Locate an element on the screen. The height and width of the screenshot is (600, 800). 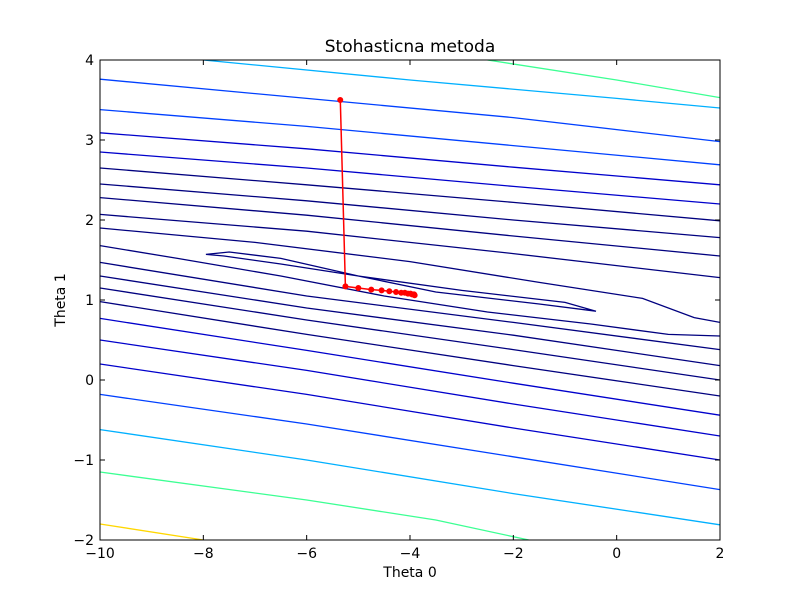
y-tick-label: 2 is located at coordinates (89, 221).